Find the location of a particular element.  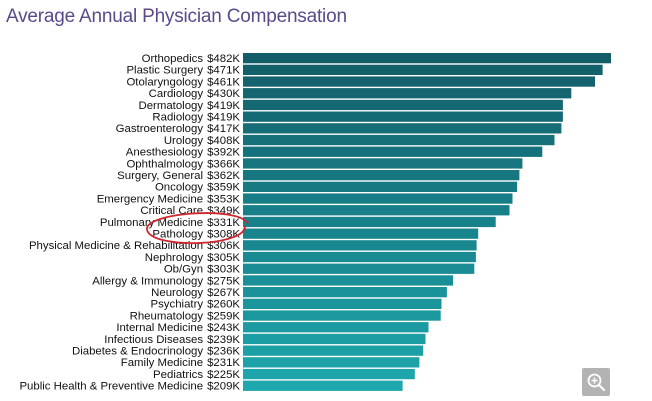

value-label: $267K is located at coordinates (223, 293).